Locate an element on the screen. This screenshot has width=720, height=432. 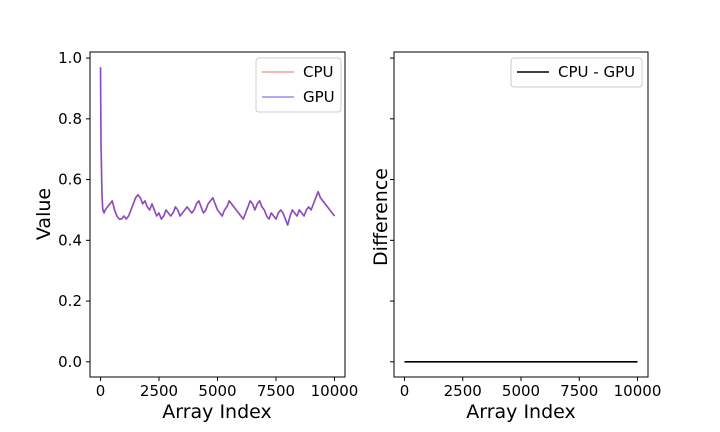
right-x-ticks: 0 2500 5000 7500 10000 is located at coordinates (531, 388).